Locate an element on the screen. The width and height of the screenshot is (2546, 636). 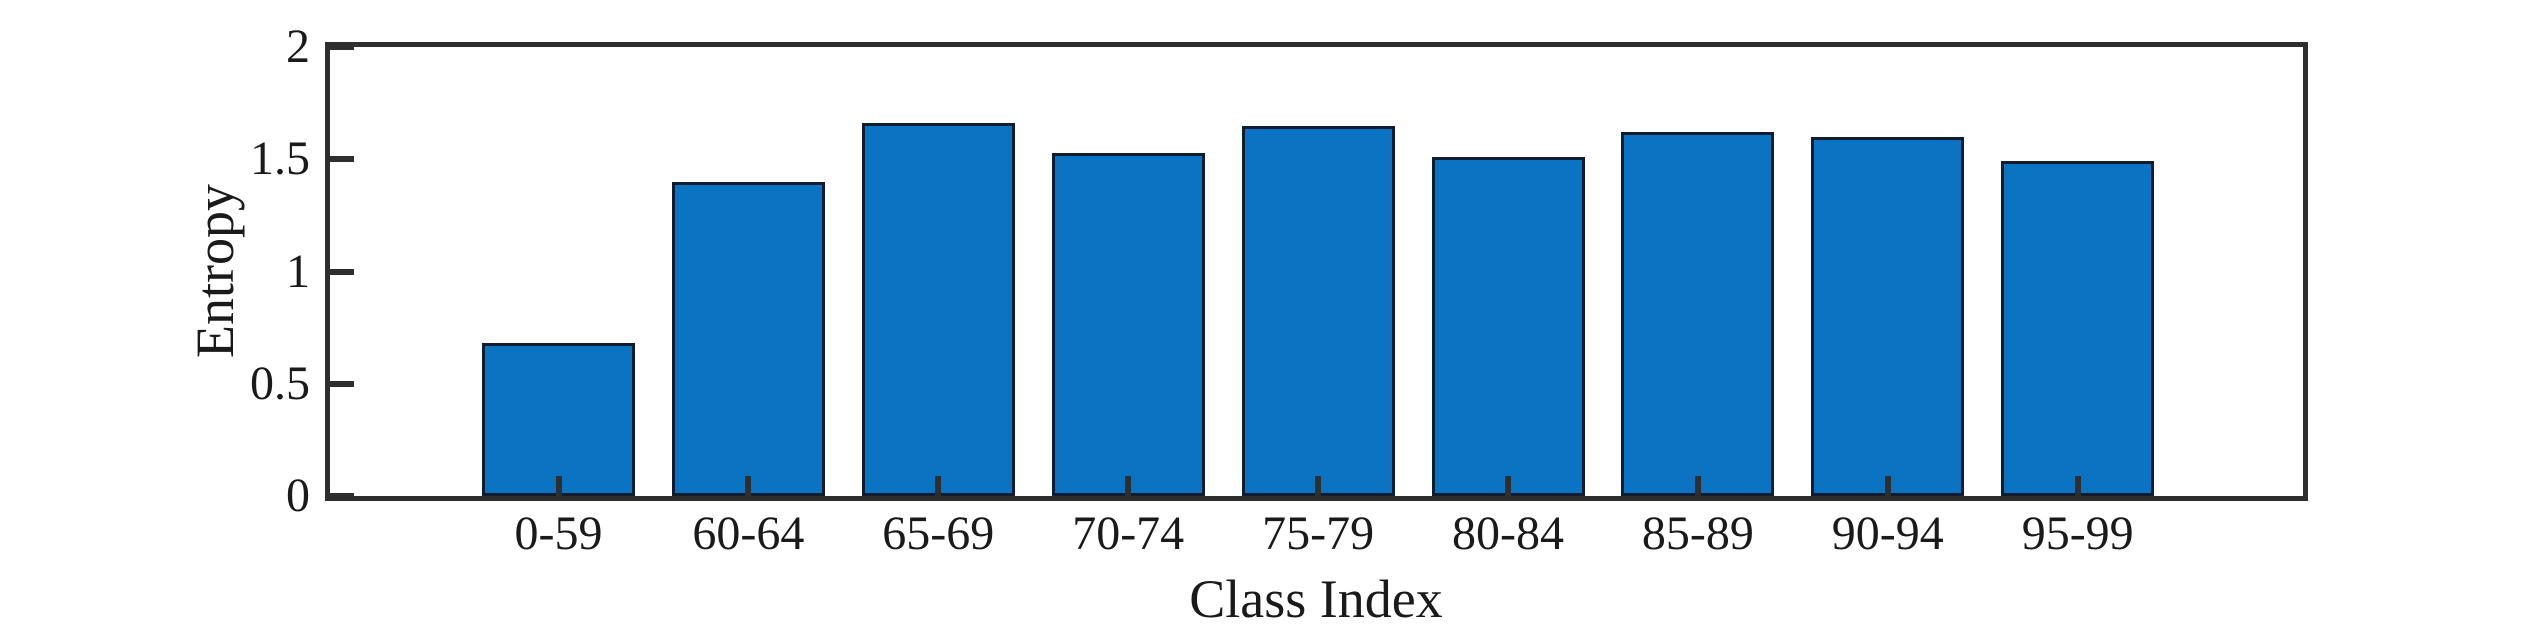
y-tick-label: 0 is located at coordinates (298, 495).